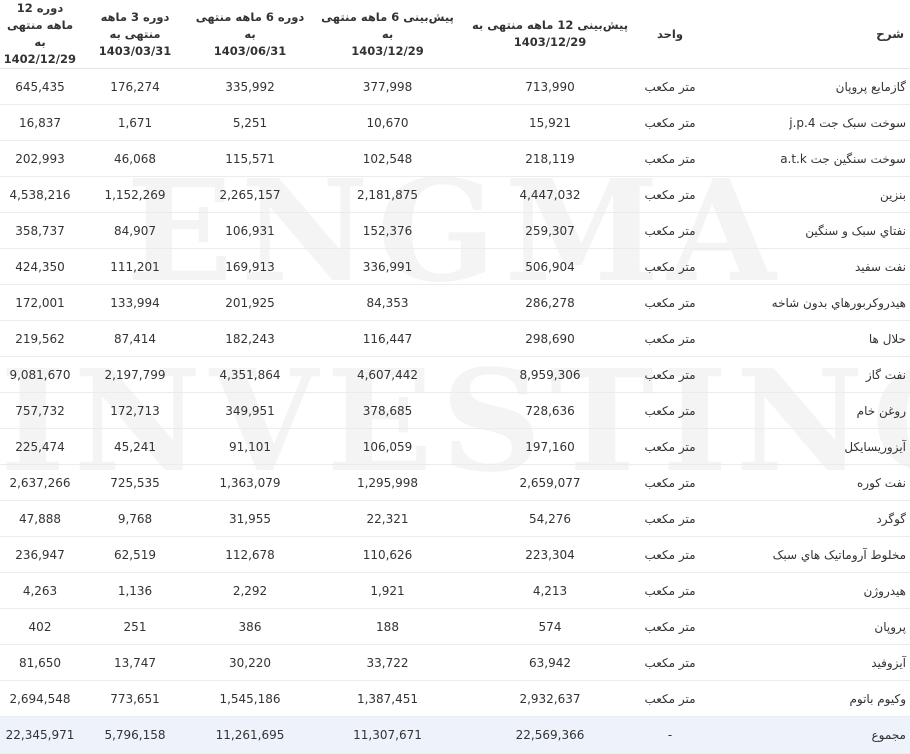 This screenshot has height=754, width=910. I want to click on cell-period-3: 84,907, so click(135, 230).